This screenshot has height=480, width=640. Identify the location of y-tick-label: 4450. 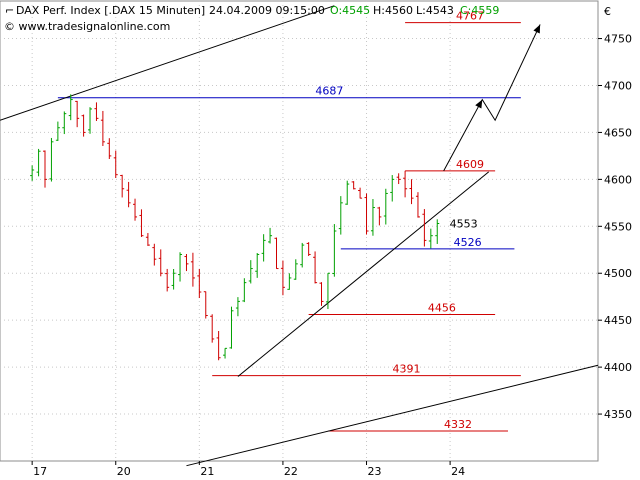
(618, 320).